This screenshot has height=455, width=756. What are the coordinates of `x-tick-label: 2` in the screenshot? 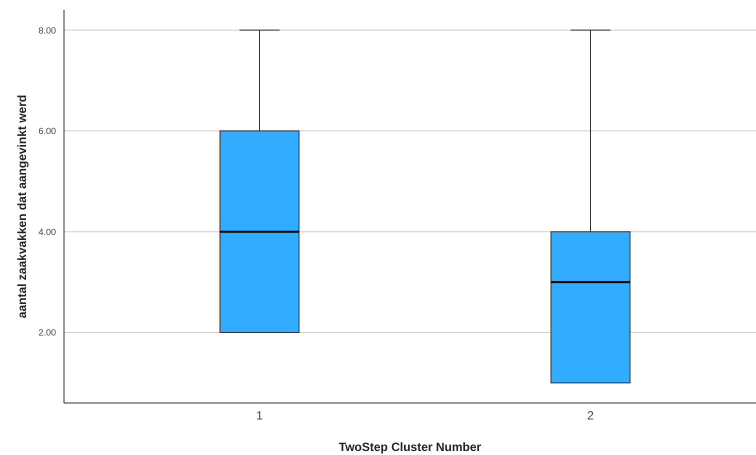 It's located at (590, 415).